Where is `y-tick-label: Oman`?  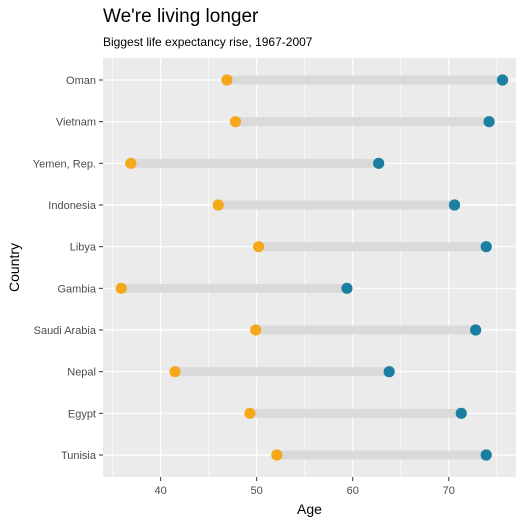
y-tick-label: Oman is located at coordinates (81, 81).